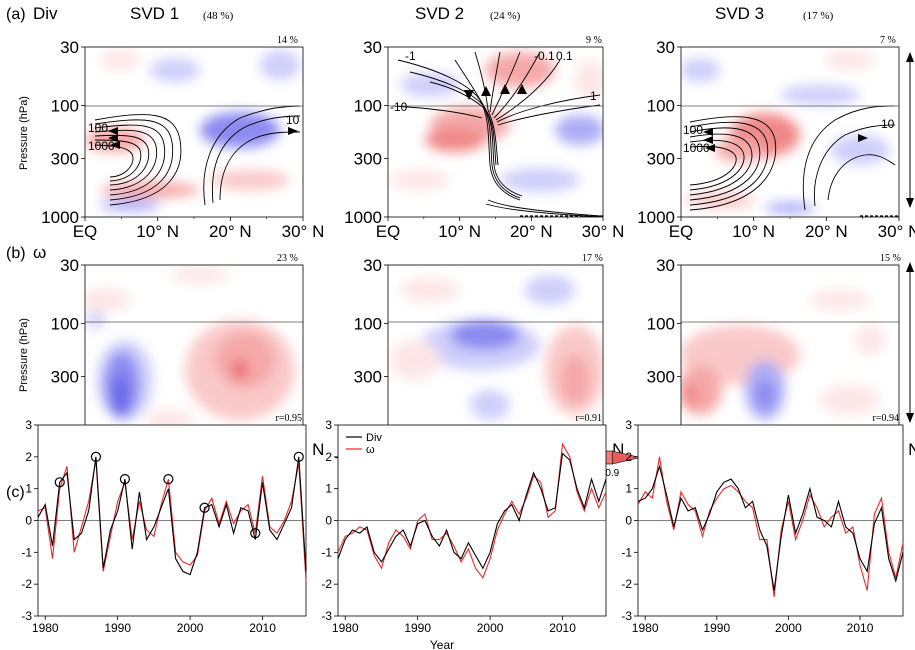 The image size is (915, 650). What do you see at coordinates (203, 138) in the screenshot?
I see `div-svd1-arrows` at bounding box center [203, 138].